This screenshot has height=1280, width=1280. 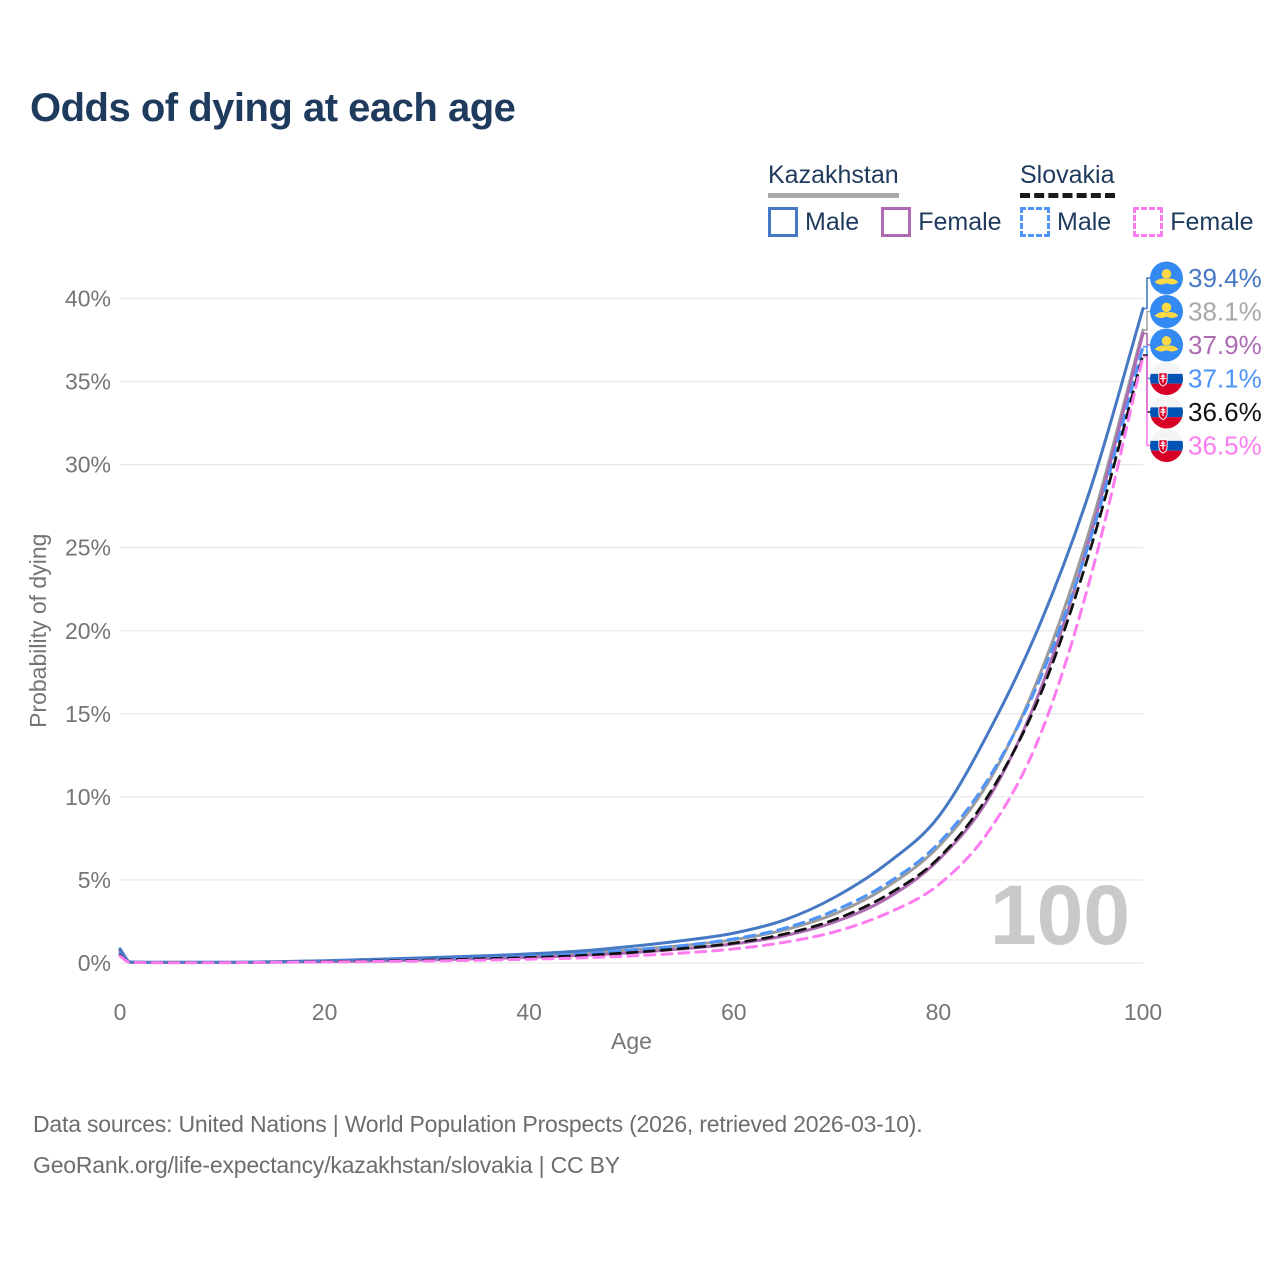 What do you see at coordinates (88, 299) in the screenshot?
I see `y-tick-label: 40%` at bounding box center [88, 299].